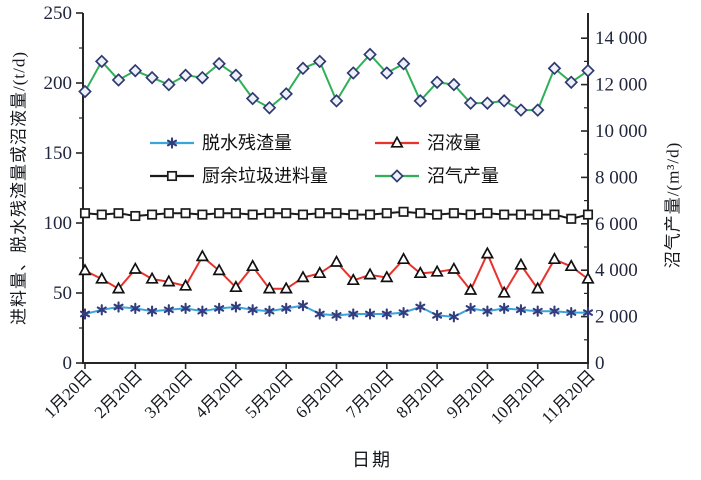 The width and height of the screenshot is (701, 480). What do you see at coordinates (568, 396) in the screenshot?
I see `x-tick-label: 11月20日` at bounding box center [568, 396].